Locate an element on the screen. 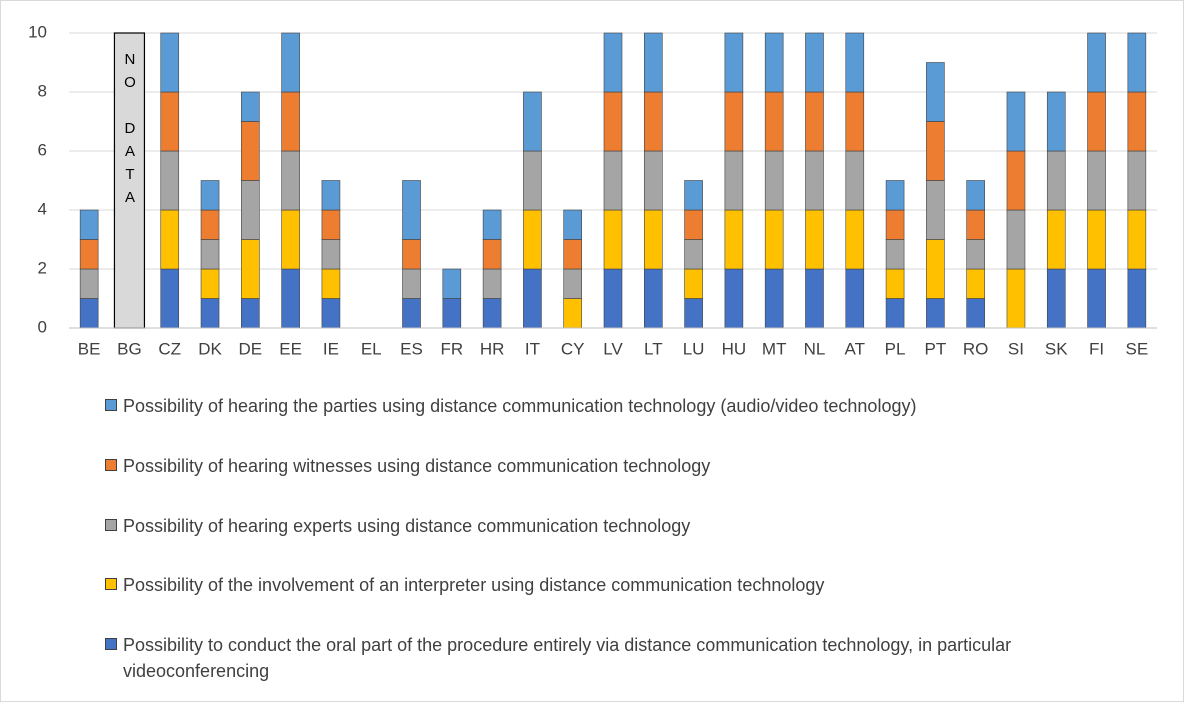  y-tick-label: 6 is located at coordinates (42, 149).